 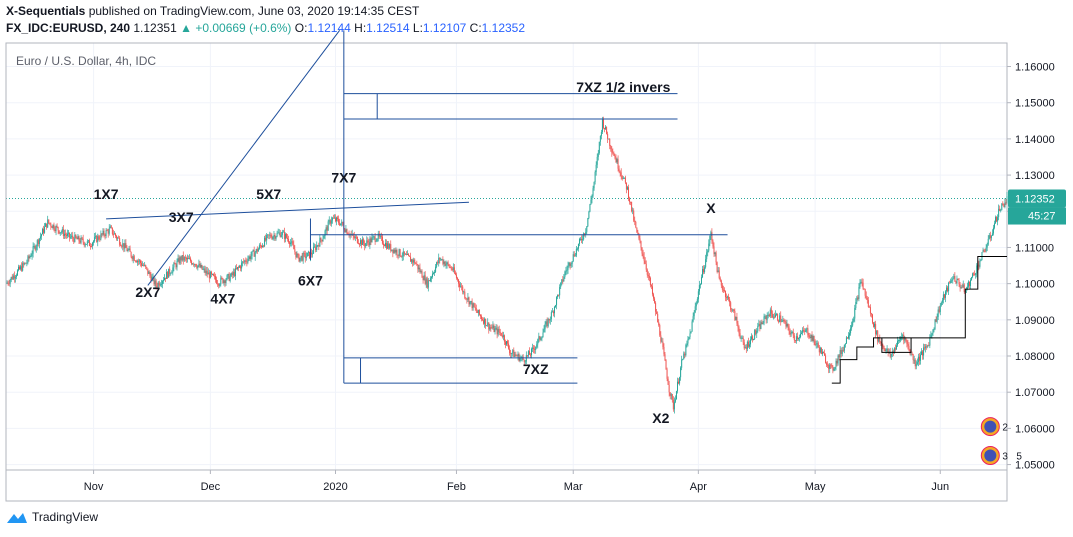 I want to click on badge-extra: 5, so click(x=1019, y=457).